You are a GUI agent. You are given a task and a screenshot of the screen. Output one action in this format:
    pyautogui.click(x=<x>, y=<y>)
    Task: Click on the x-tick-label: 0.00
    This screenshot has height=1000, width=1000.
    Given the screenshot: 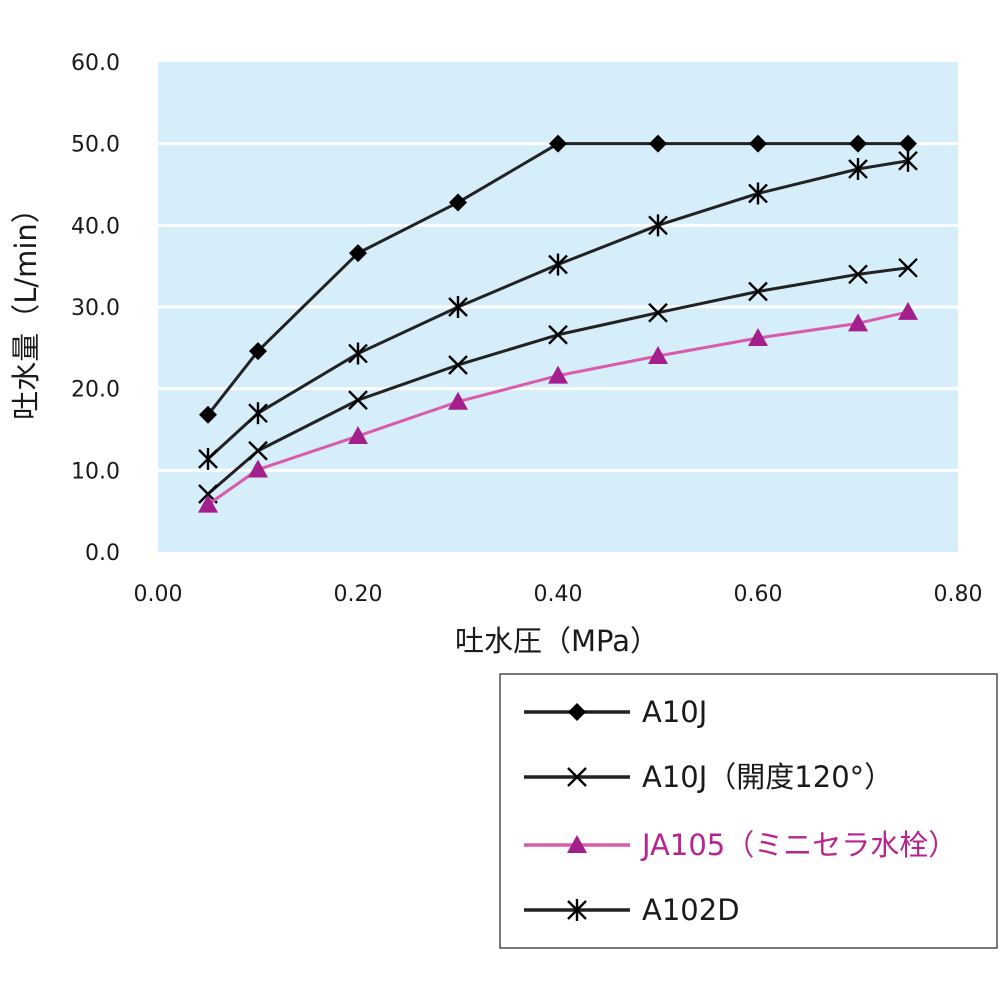 What is the action you would take?
    pyautogui.click(x=158, y=594)
    